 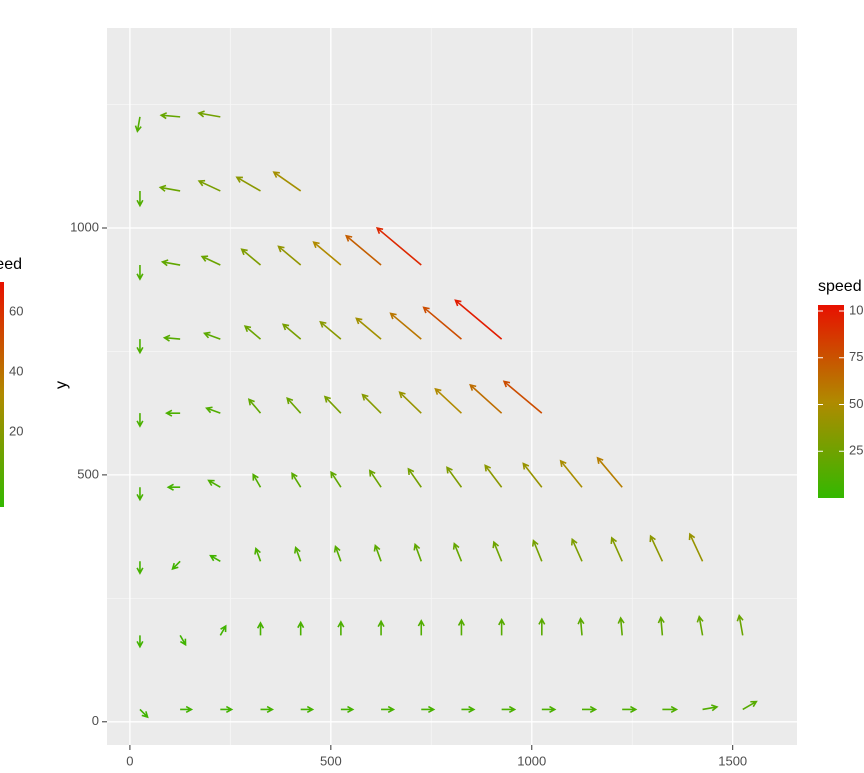 What do you see at coordinates (16, 370) in the screenshot?
I see `left-legend-tick-label: 40` at bounding box center [16, 370].